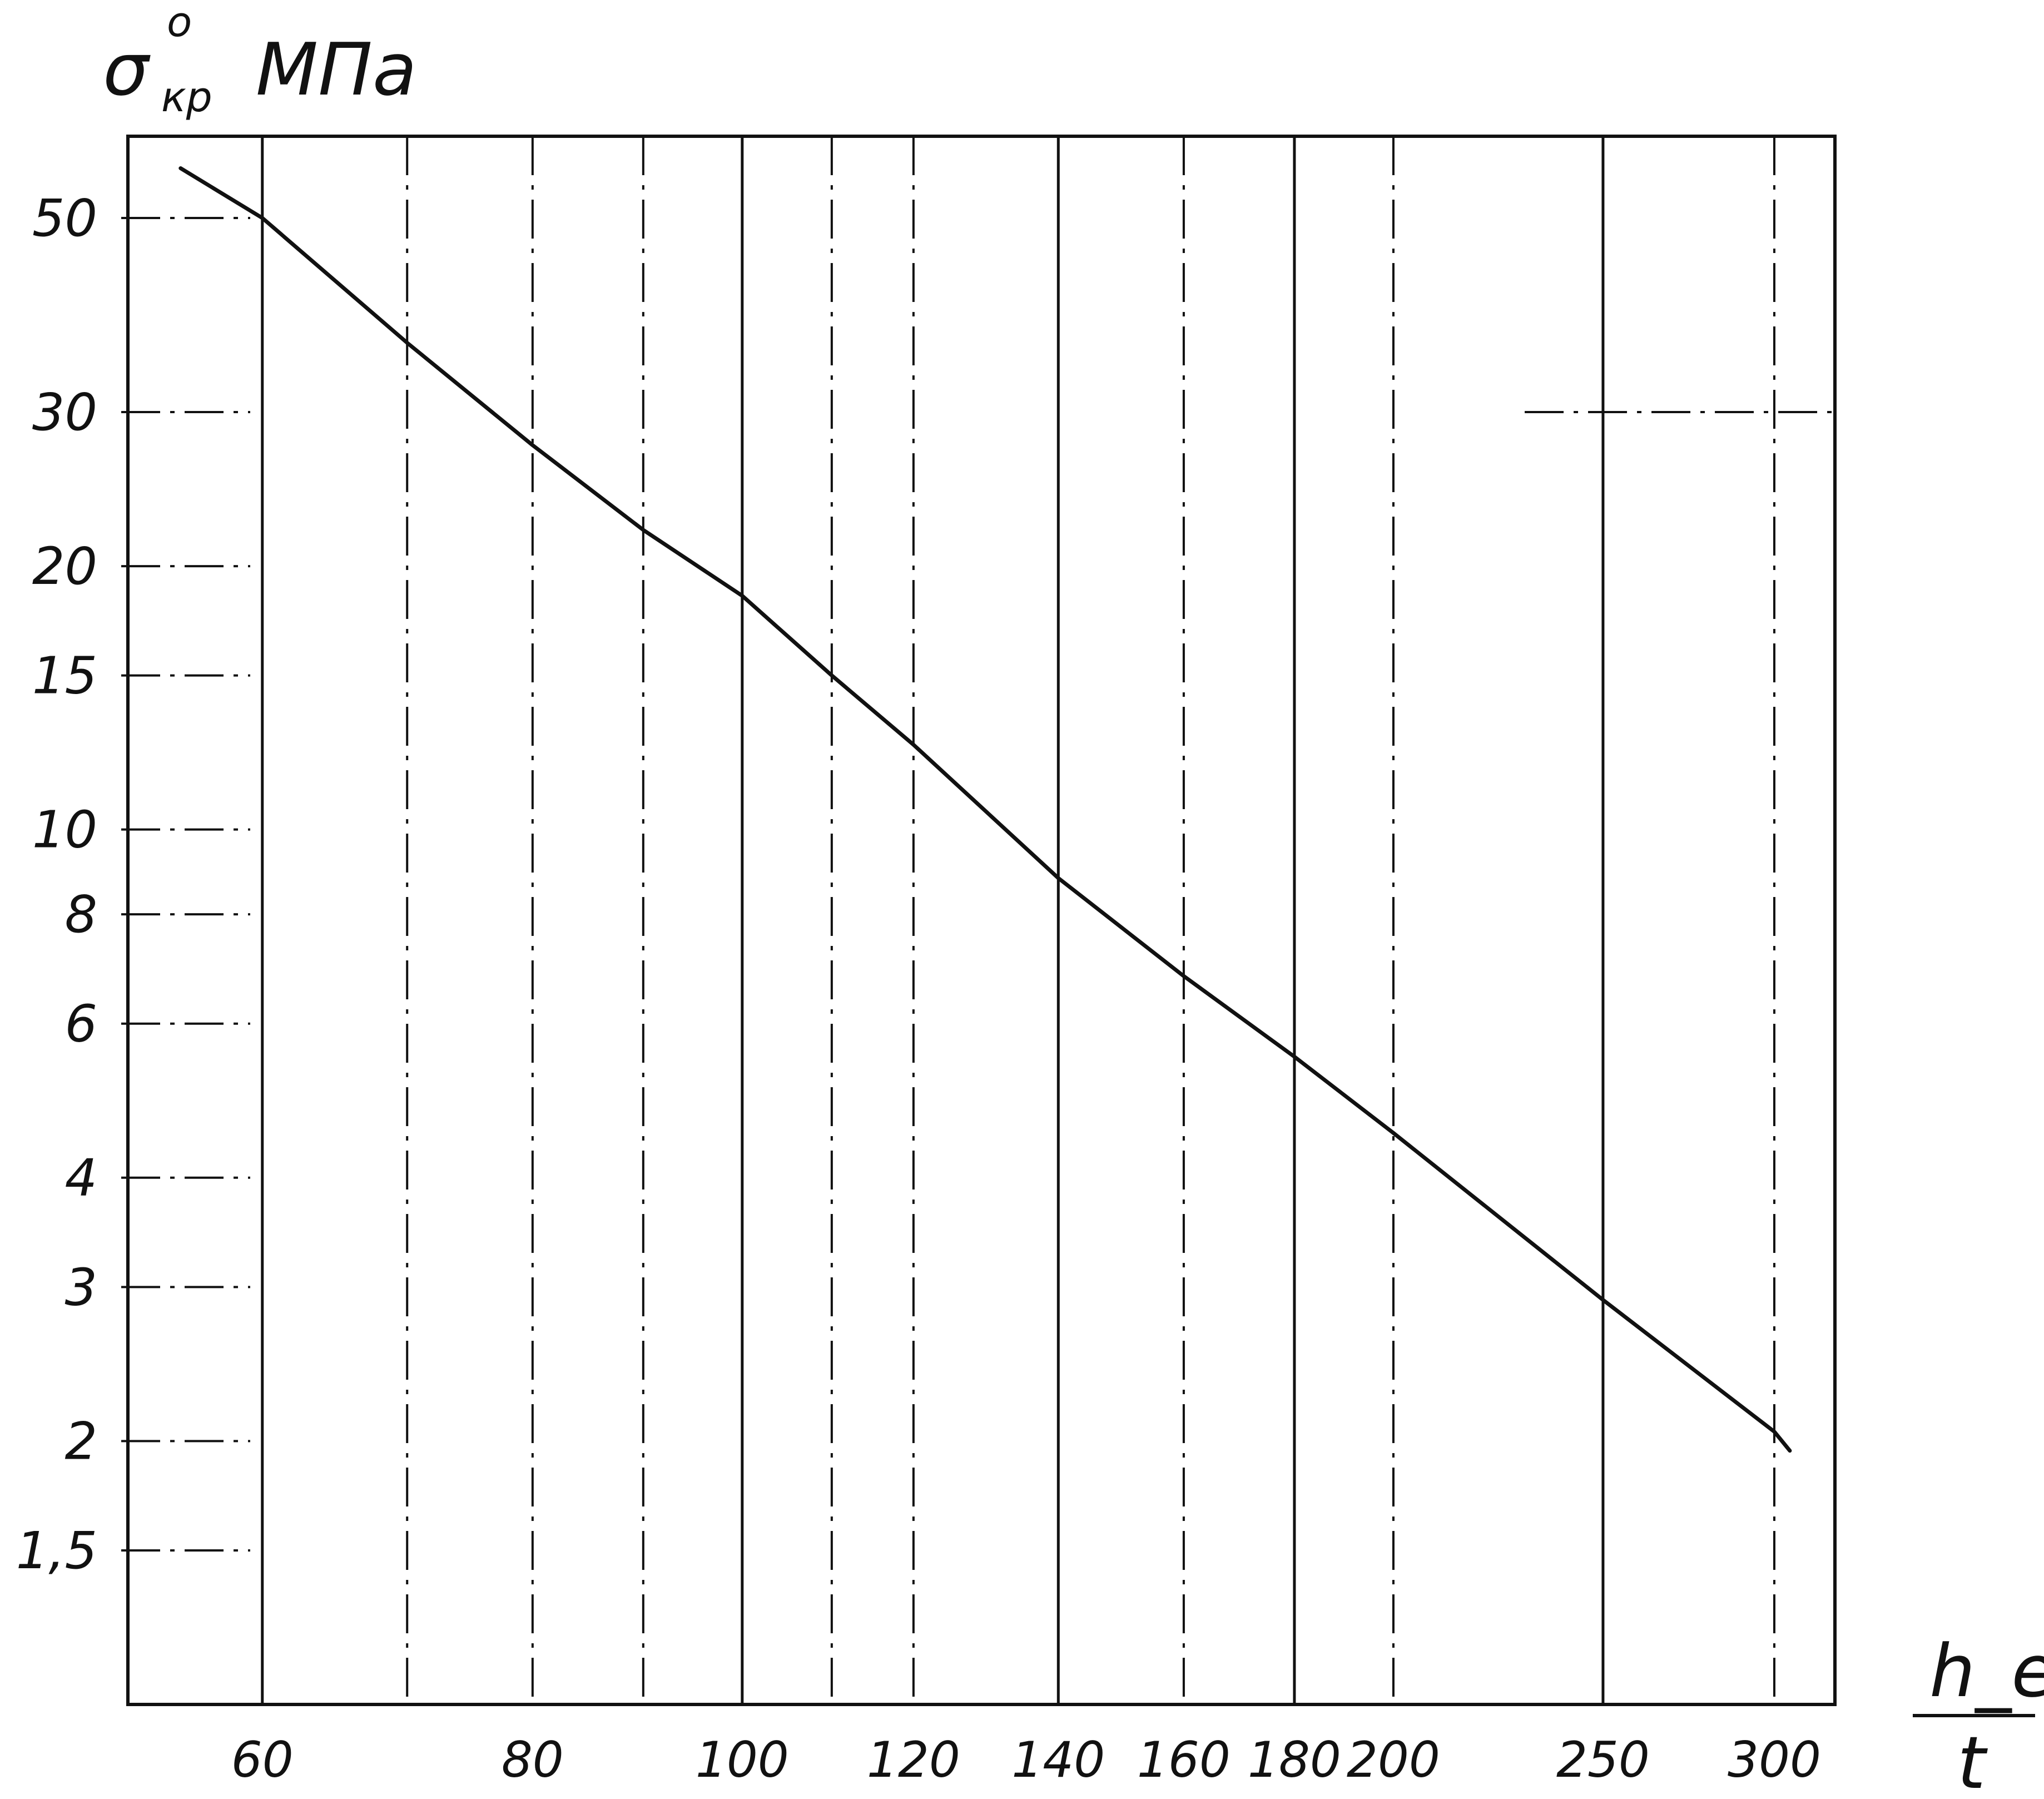 The width and height of the screenshot is (2044, 1799). I want to click on x-tick-label: 60, so click(262, 1760).